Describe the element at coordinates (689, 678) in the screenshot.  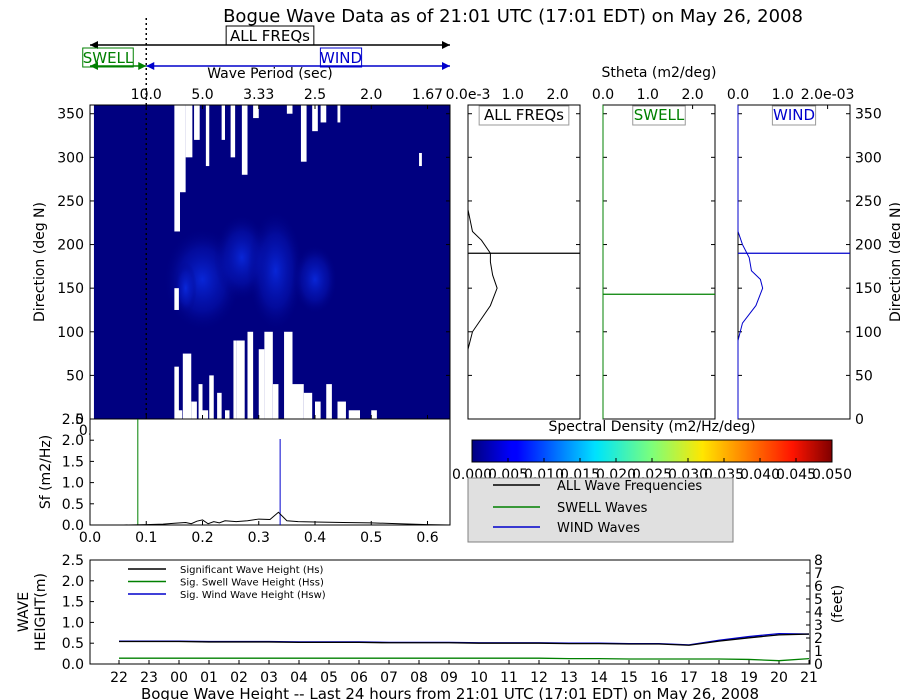
I see `height-x-tick-label: 17` at that location.